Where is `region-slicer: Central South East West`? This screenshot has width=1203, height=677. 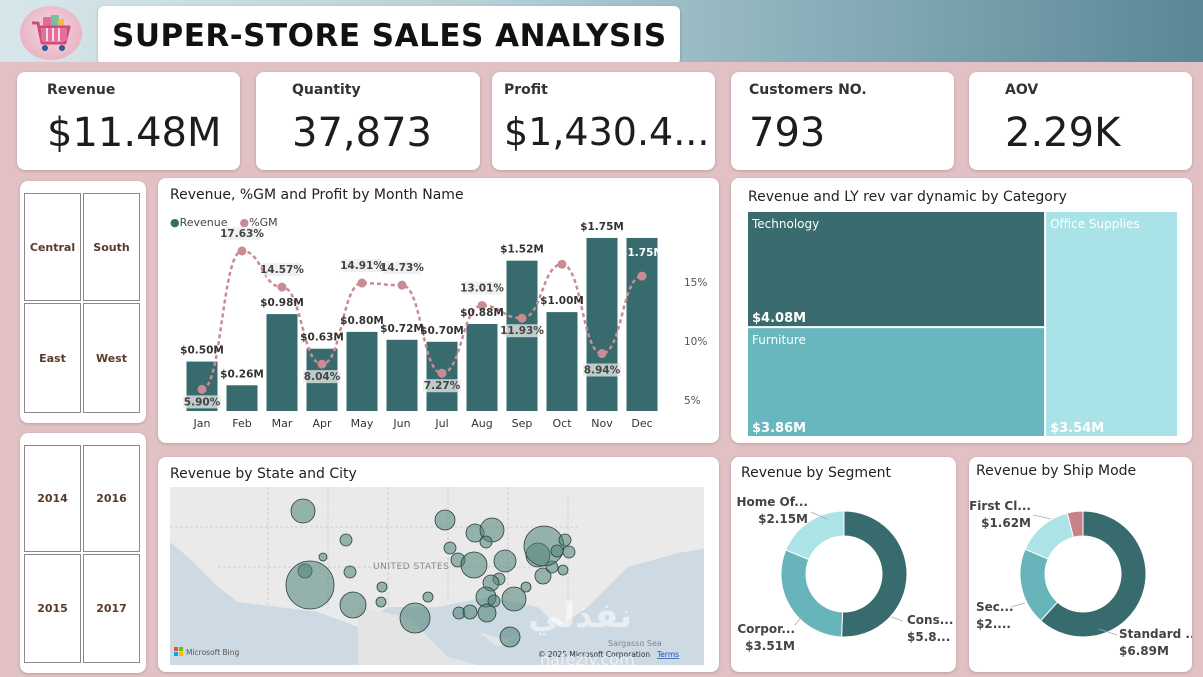 region-slicer: Central South East West is located at coordinates (83, 302).